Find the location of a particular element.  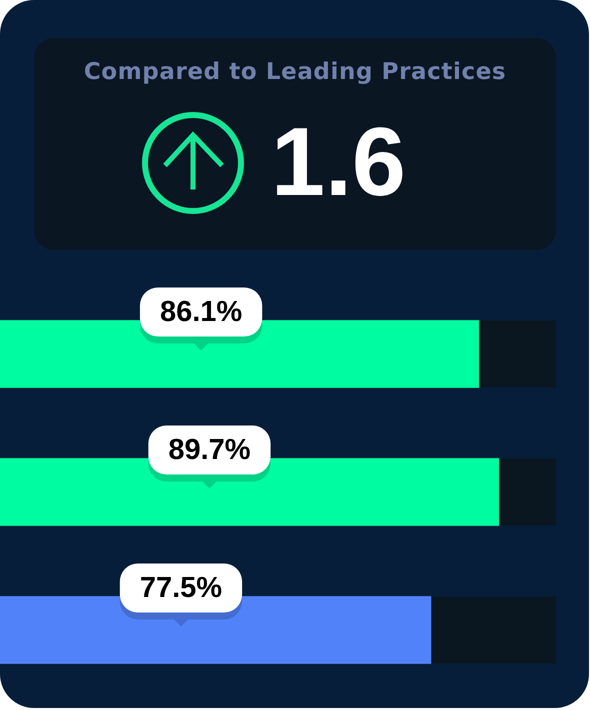

data-label: 89.7% is located at coordinates (209, 450).